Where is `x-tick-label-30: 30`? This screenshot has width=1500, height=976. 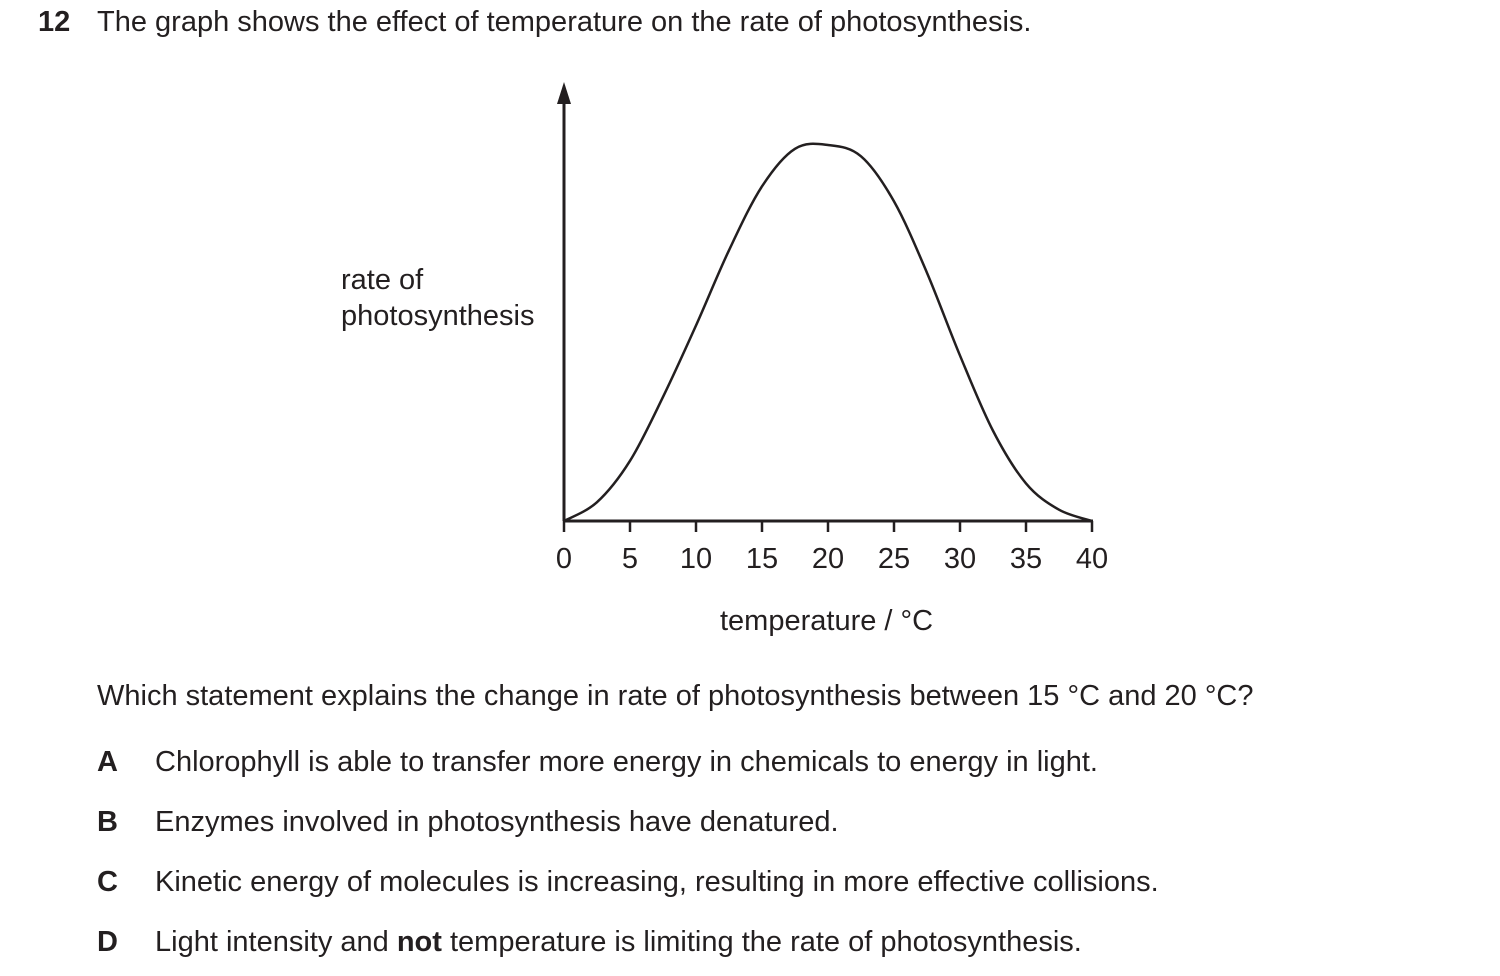
x-tick-label-30: 30 is located at coordinates (960, 559).